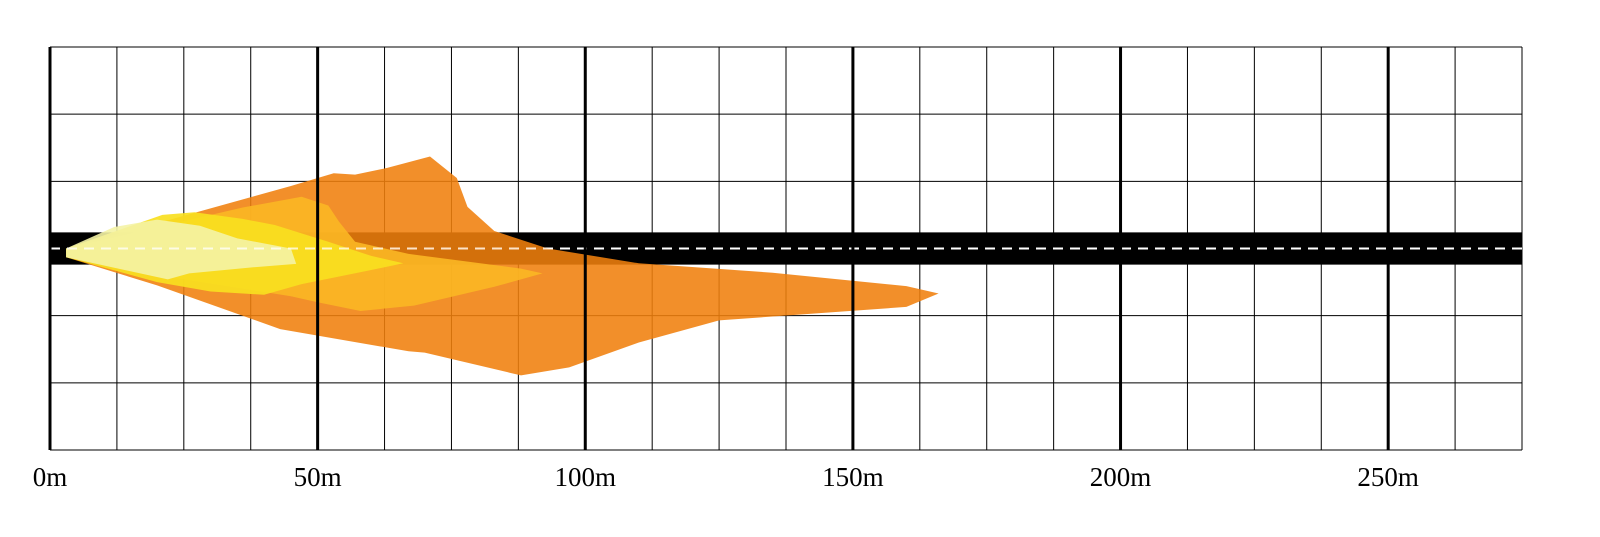 This screenshot has height=537, width=1600. I want to click on x-tick-label: 100m, so click(586, 477).